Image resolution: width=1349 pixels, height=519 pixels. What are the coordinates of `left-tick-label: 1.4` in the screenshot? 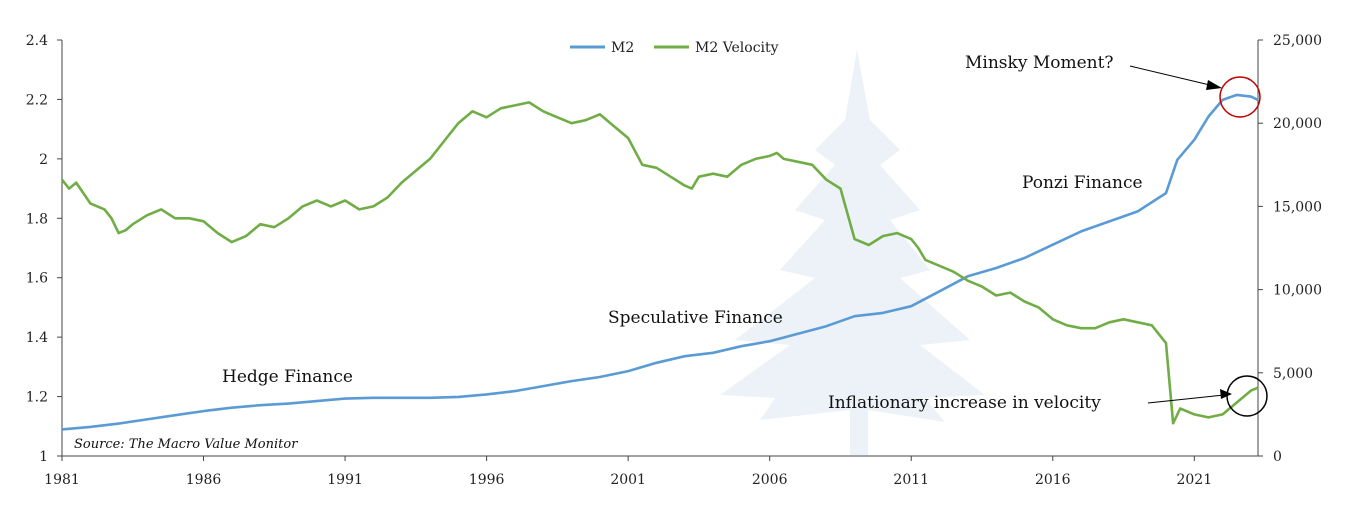 It's located at (37, 338).